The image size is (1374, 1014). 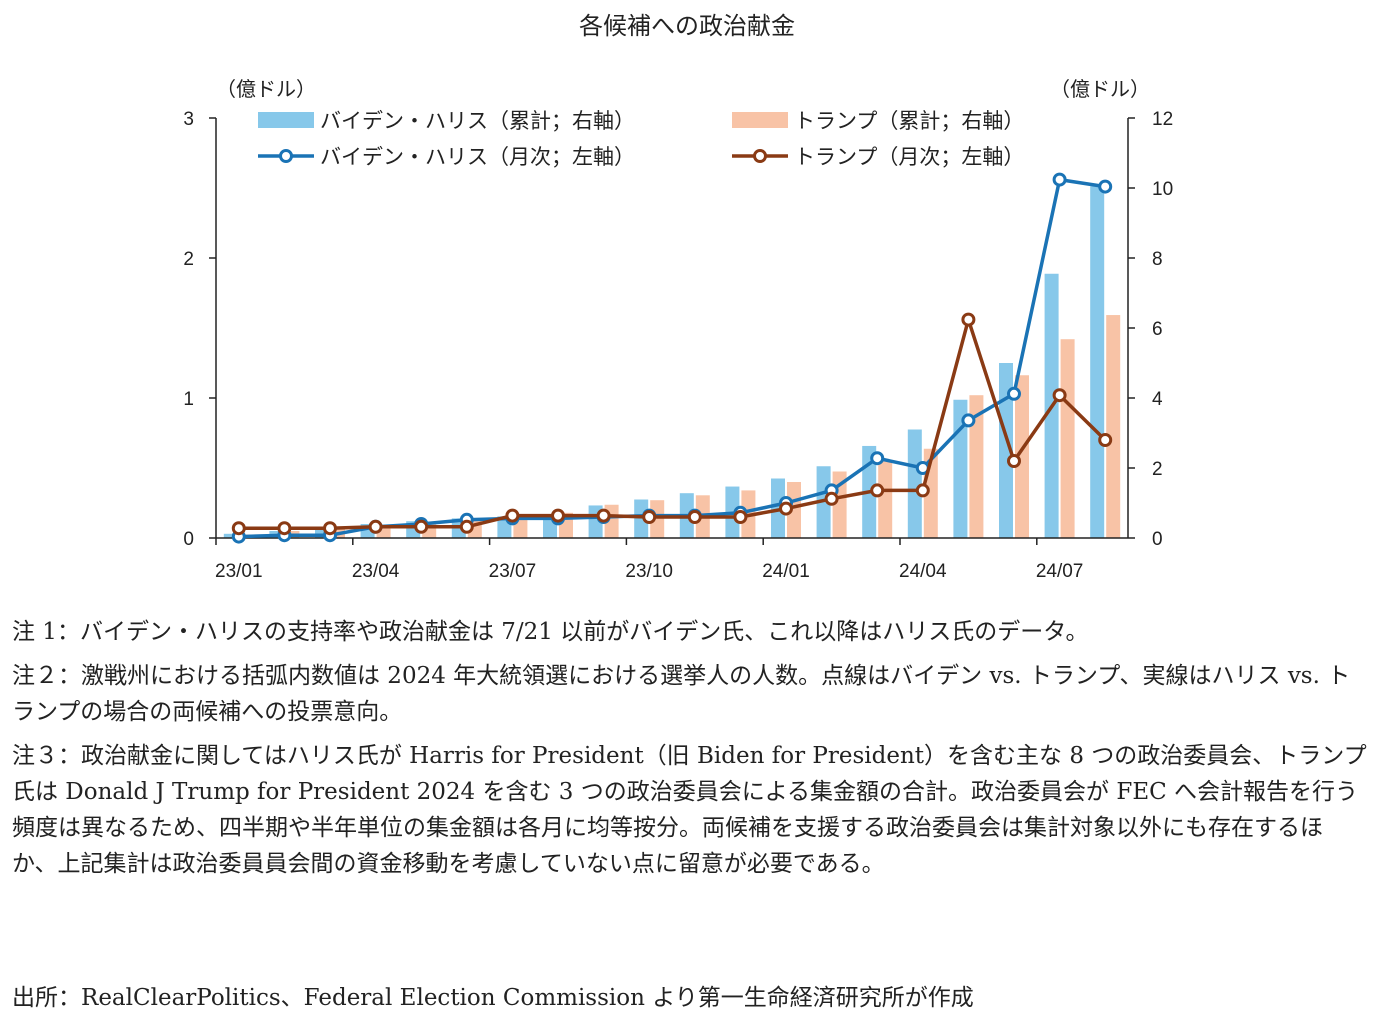 I want to click on left-axis-unit: （億ドル）, so click(x=266, y=89).